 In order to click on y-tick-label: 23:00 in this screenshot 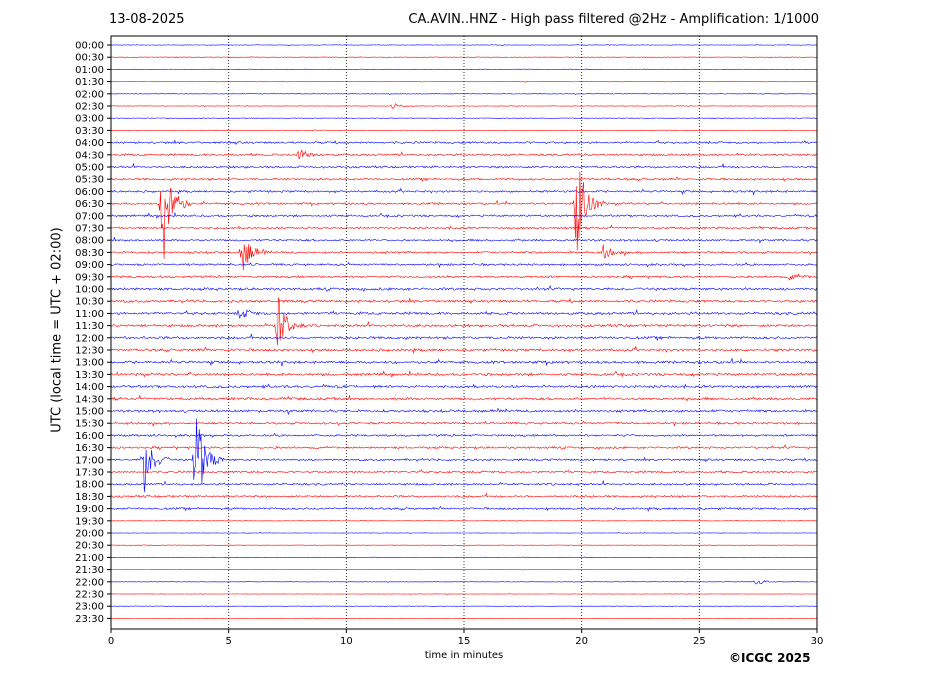, I will do `click(89, 607)`.